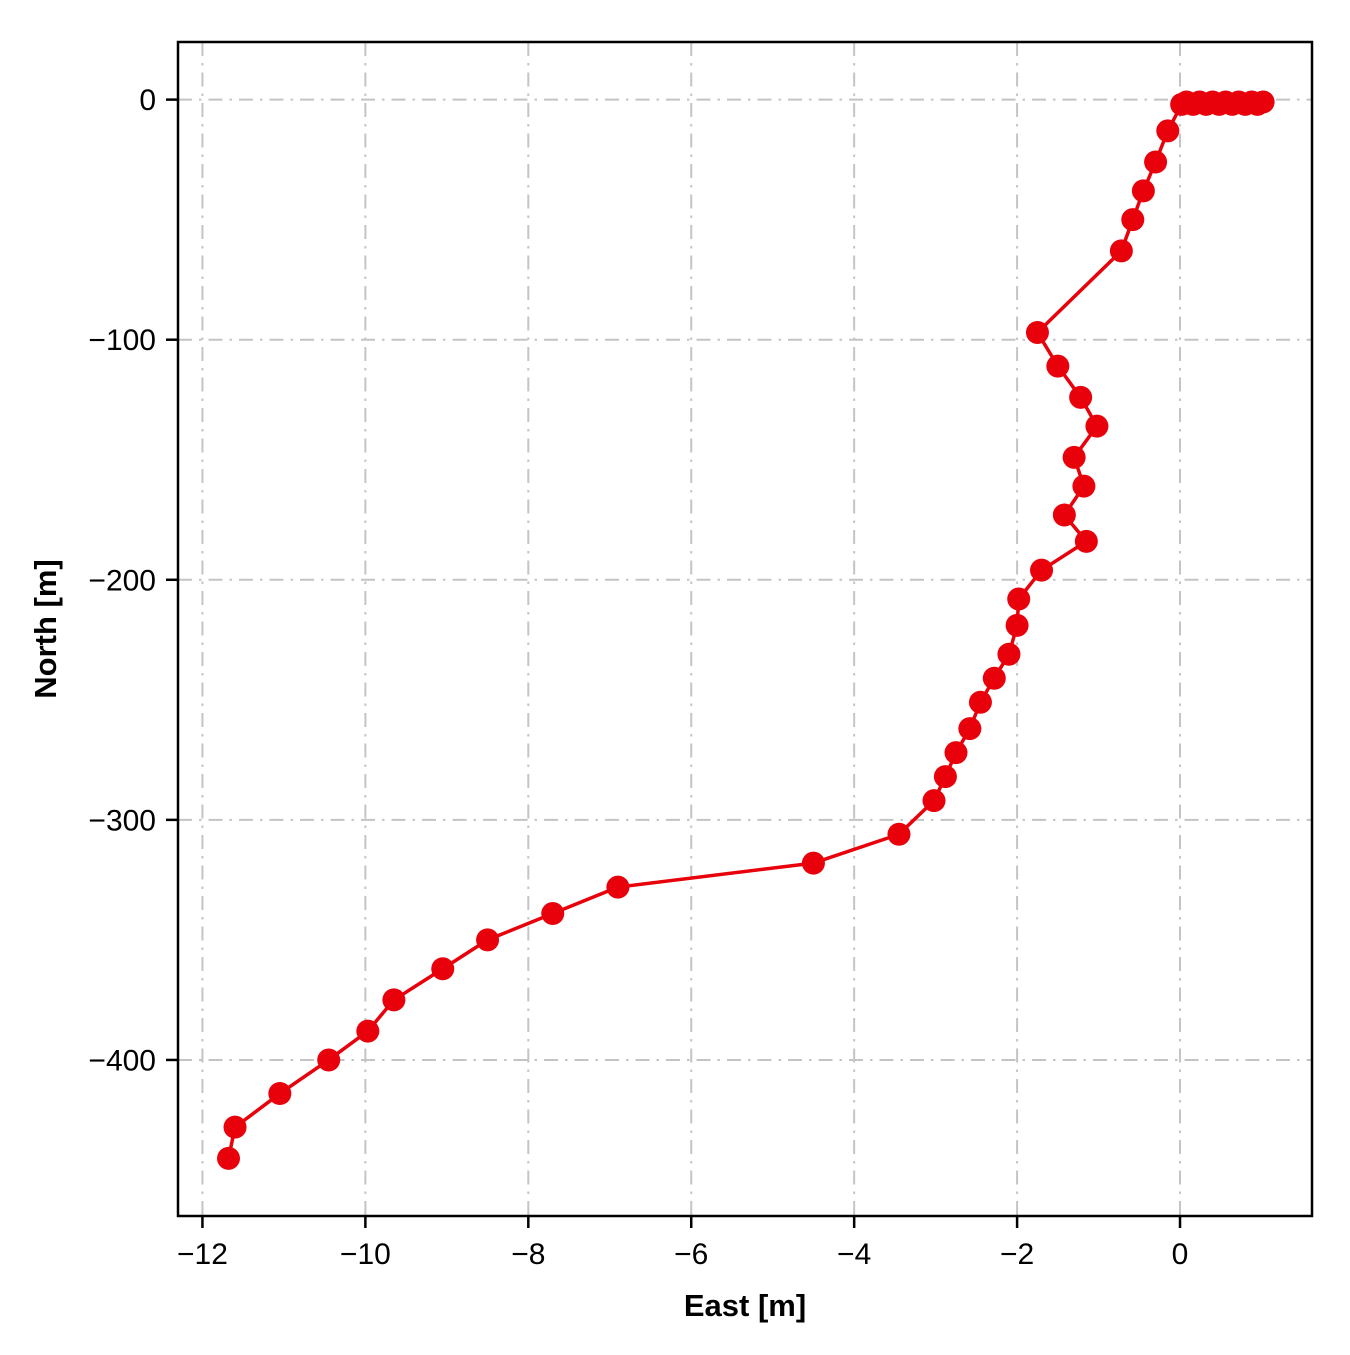 This screenshot has width=1350, height=1355. I want to click on y-tick-label: −200, so click(122, 580).